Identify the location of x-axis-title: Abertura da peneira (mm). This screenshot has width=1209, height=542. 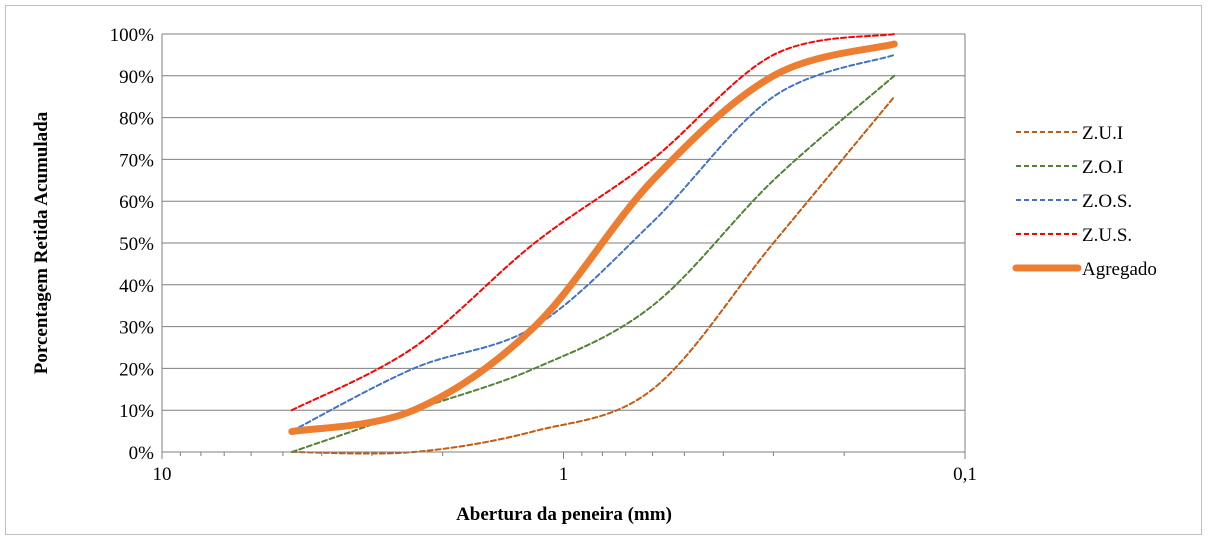
(564, 514).